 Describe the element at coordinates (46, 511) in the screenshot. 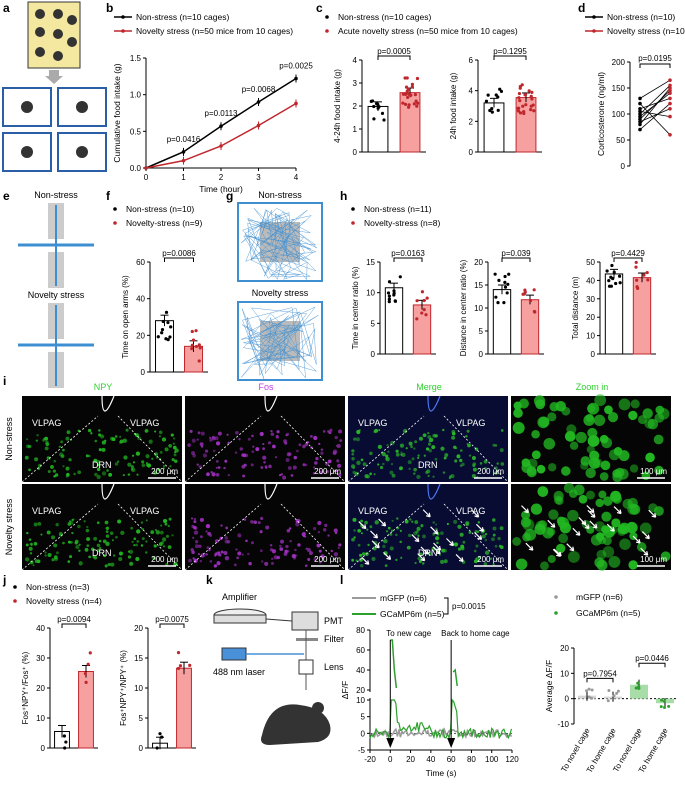

I see `region-label: VLPAG` at that location.